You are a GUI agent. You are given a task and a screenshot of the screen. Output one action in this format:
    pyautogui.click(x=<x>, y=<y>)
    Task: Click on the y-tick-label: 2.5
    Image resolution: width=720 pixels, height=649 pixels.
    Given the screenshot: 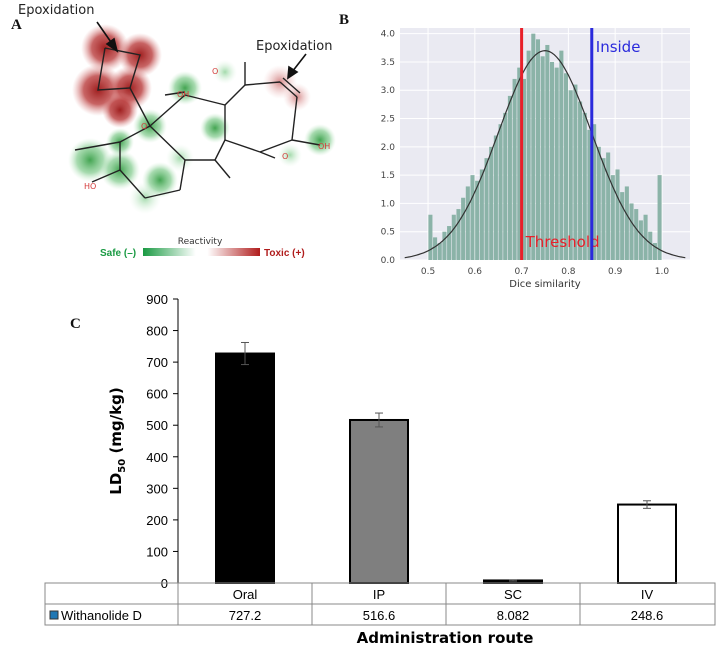 What is the action you would take?
    pyautogui.click(x=388, y=120)
    